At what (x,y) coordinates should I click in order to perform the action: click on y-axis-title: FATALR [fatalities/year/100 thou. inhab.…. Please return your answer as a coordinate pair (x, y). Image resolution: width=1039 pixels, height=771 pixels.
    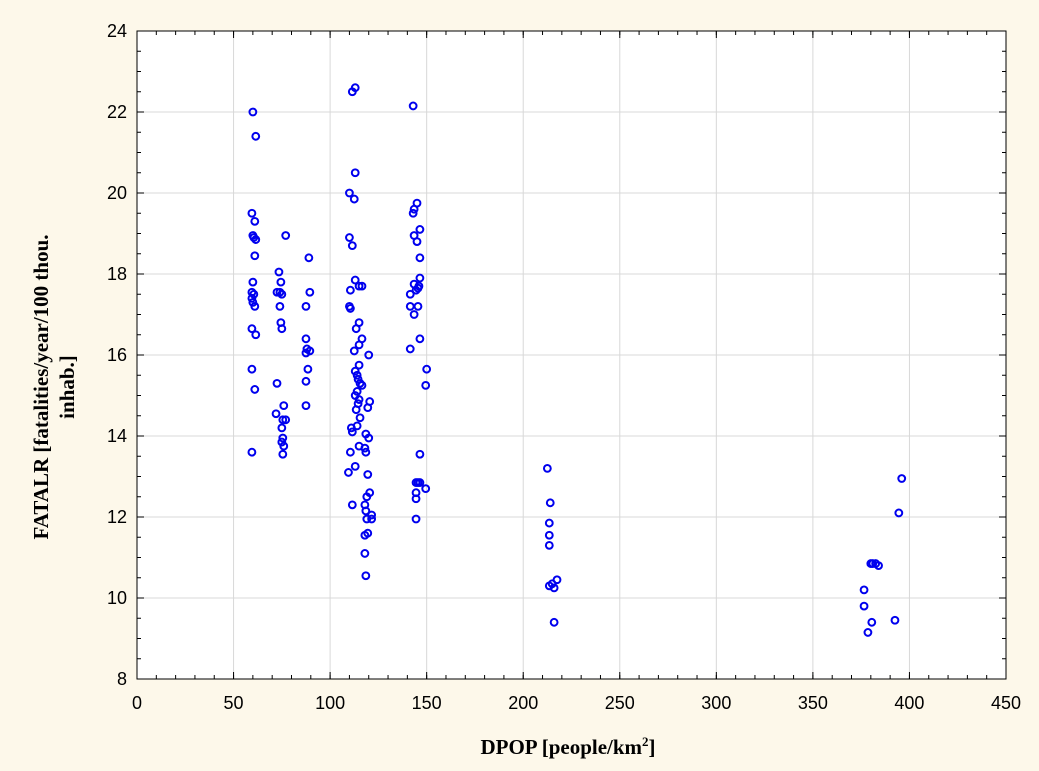
    Looking at the image, I should click on (54, 386).